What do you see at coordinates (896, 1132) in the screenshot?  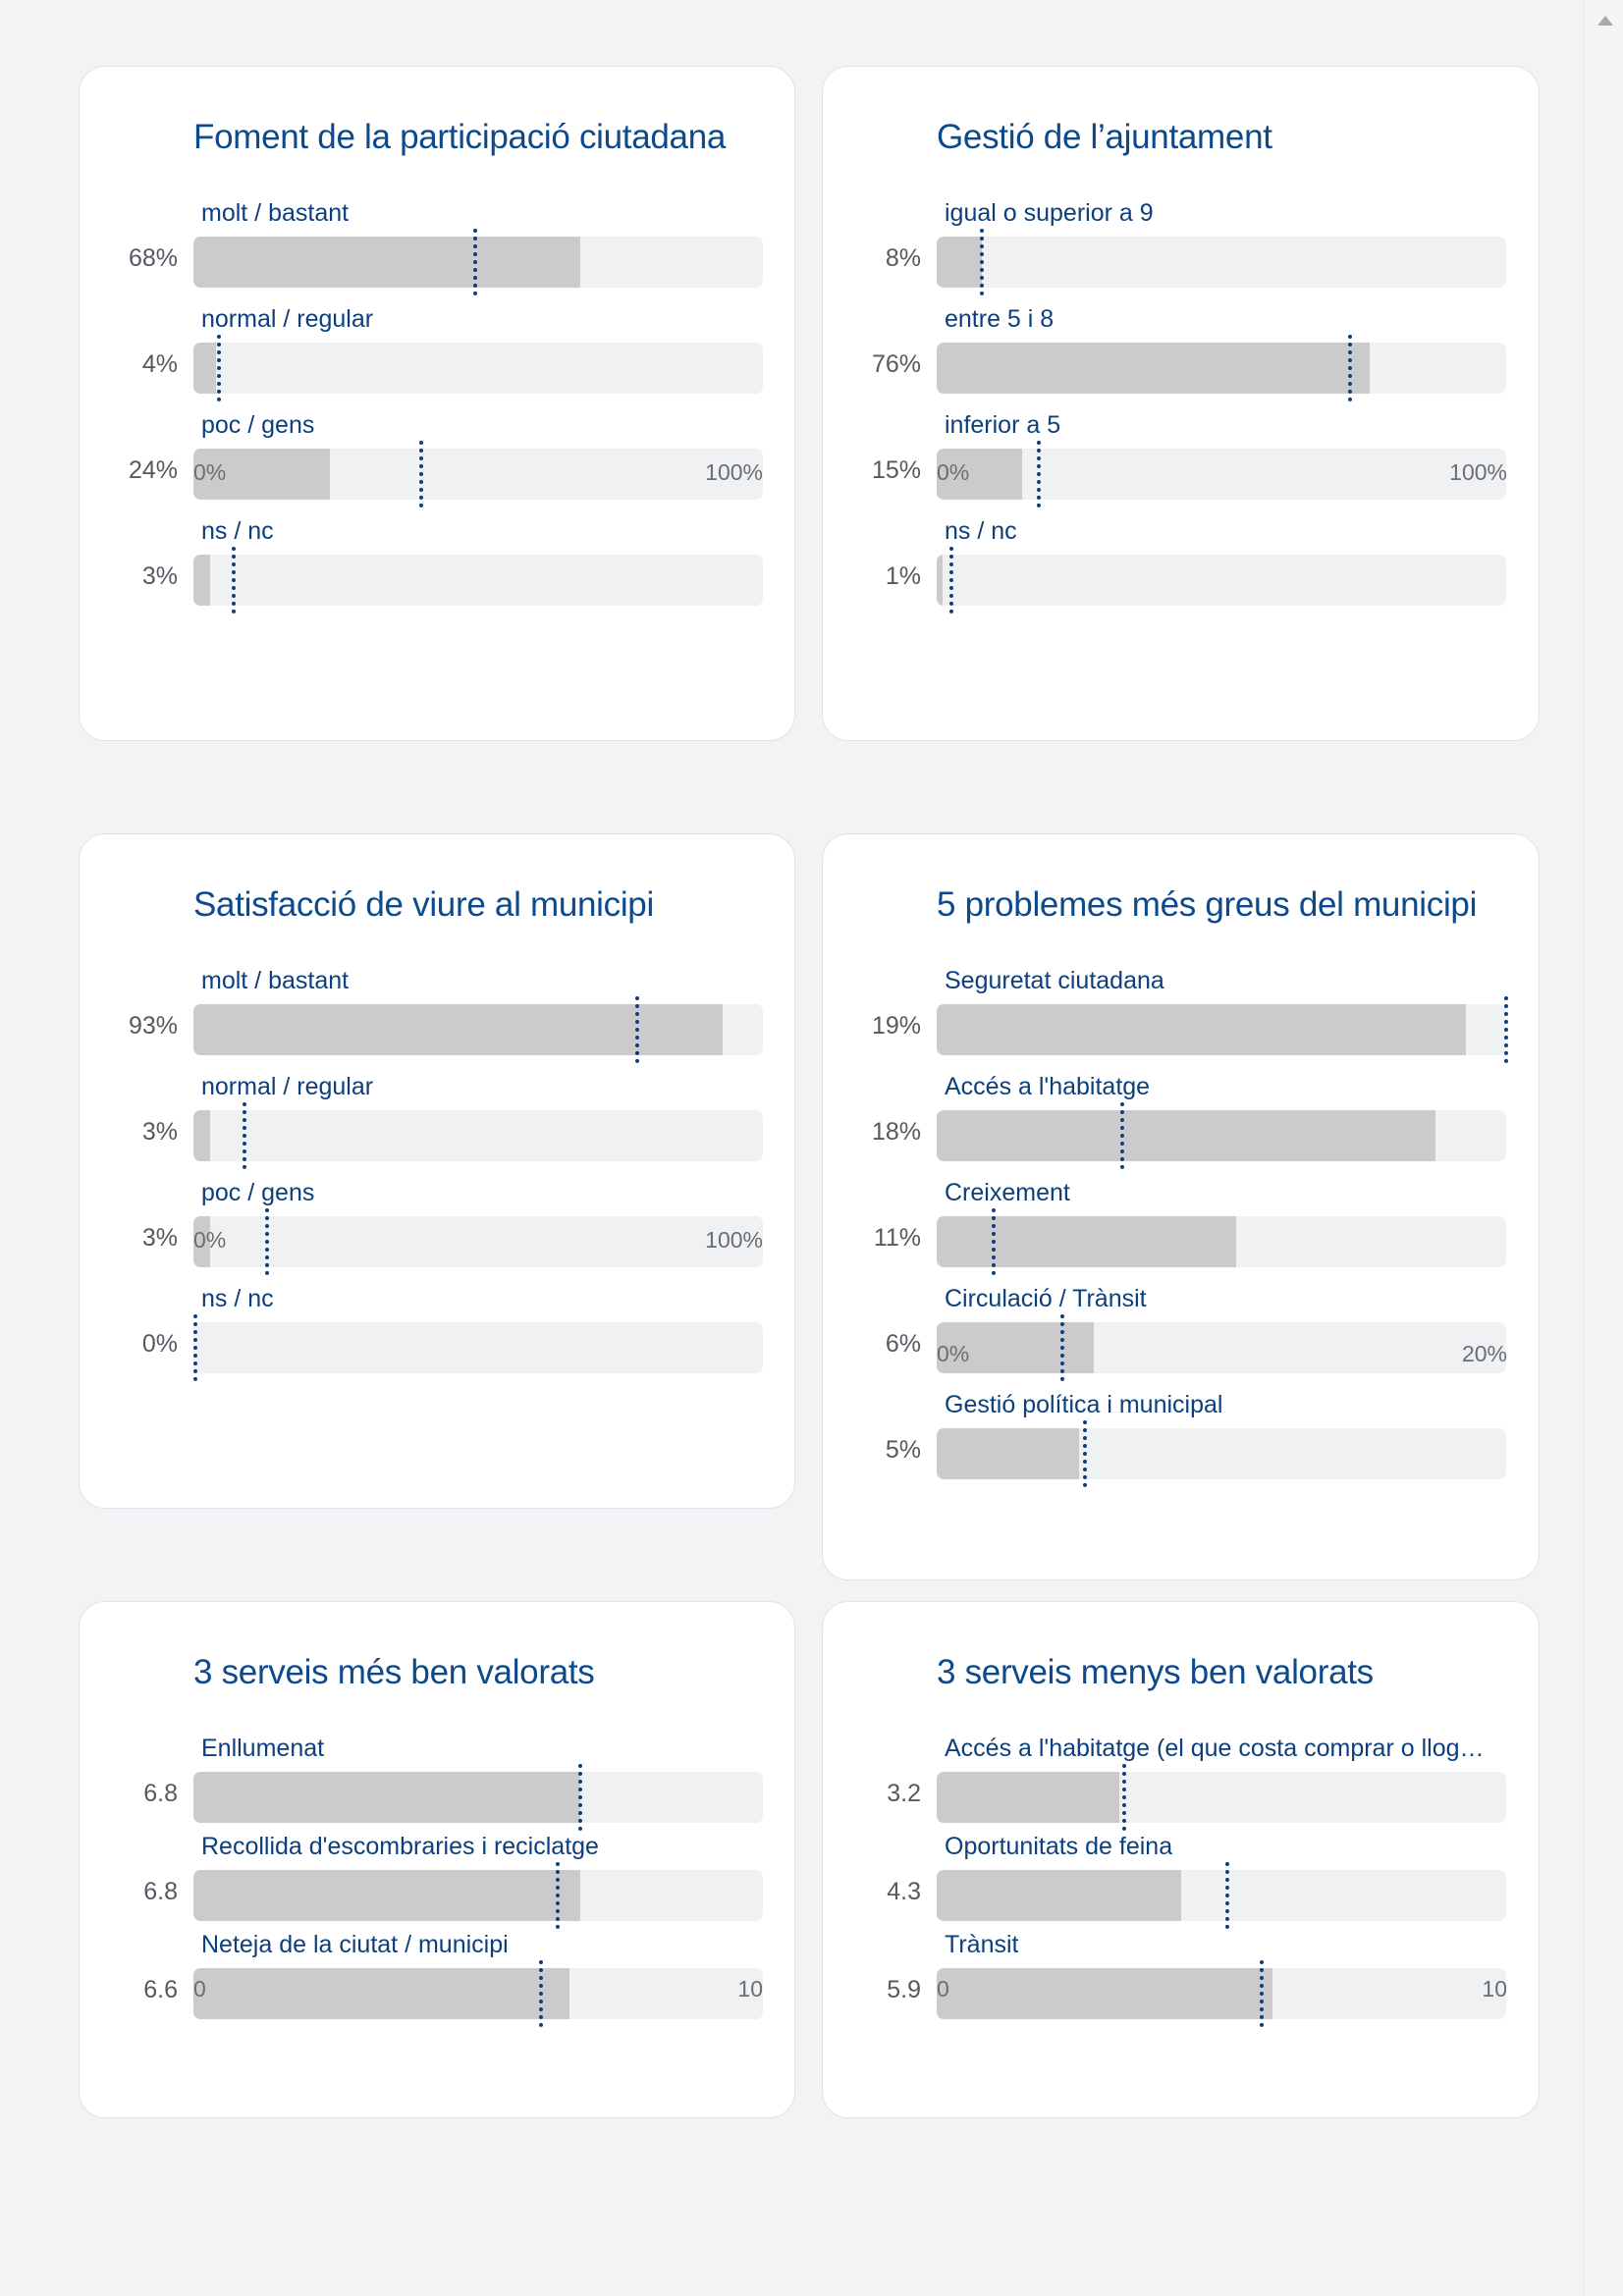 I see `value-label: 18%` at bounding box center [896, 1132].